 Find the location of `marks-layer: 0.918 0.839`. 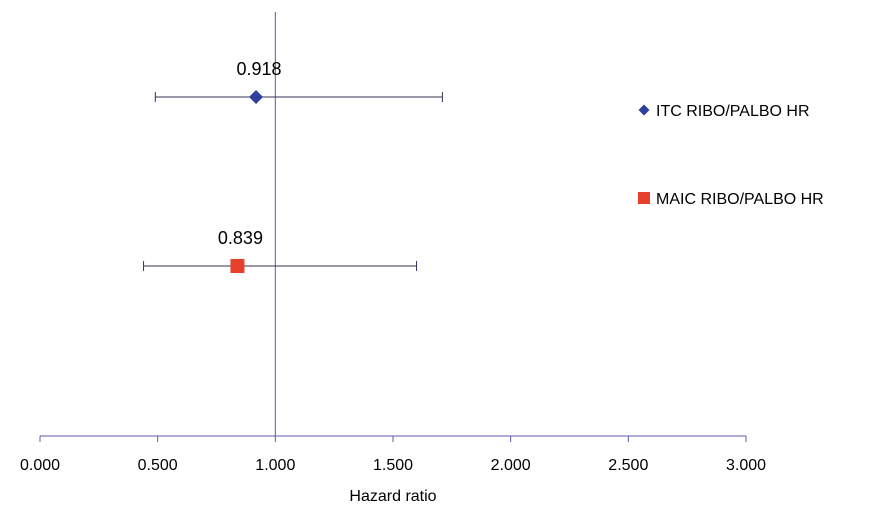

marks-layer: 0.918 0.839 is located at coordinates (293, 166).